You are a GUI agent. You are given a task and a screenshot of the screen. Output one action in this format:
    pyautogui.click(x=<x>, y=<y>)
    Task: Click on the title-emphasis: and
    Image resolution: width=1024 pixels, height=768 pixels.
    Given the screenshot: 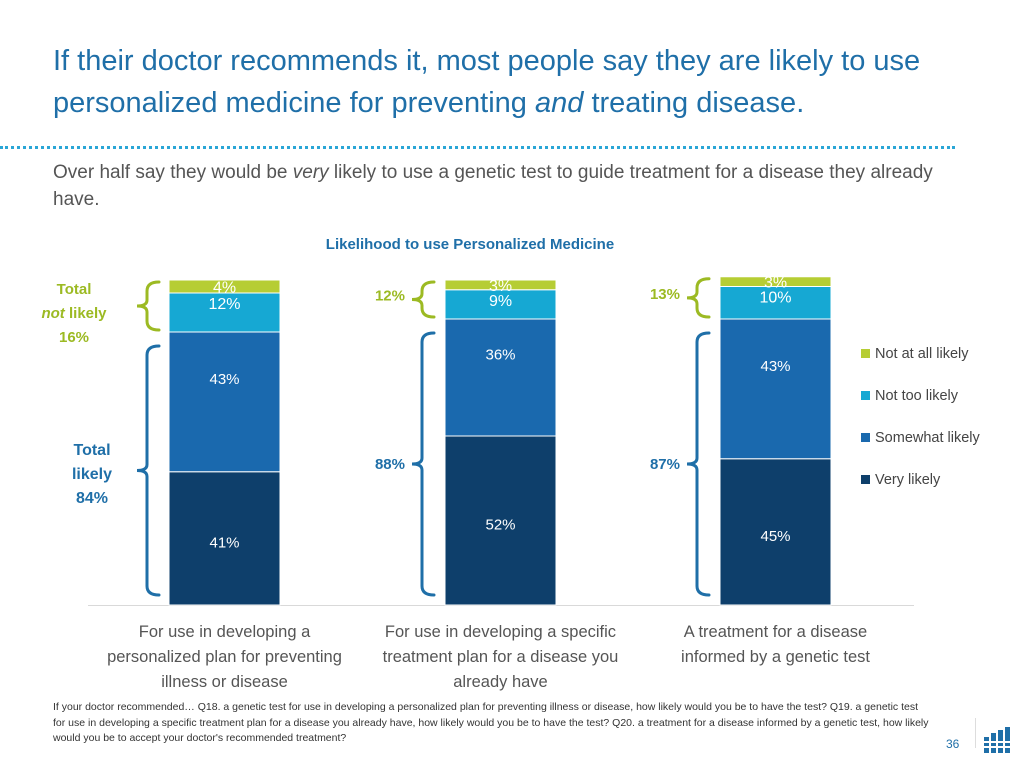 What is the action you would take?
    pyautogui.click(x=559, y=103)
    